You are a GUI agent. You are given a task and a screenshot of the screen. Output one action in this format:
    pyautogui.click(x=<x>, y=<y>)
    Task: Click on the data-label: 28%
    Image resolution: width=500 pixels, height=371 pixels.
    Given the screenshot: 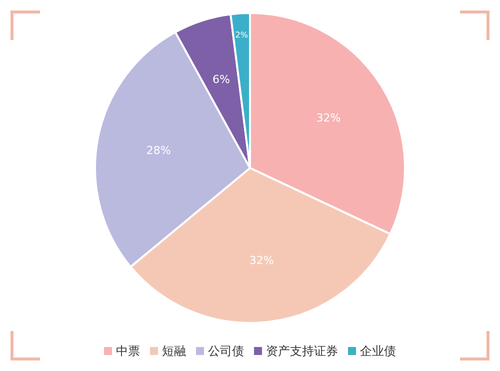 What is the action you would take?
    pyautogui.click(x=158, y=151)
    